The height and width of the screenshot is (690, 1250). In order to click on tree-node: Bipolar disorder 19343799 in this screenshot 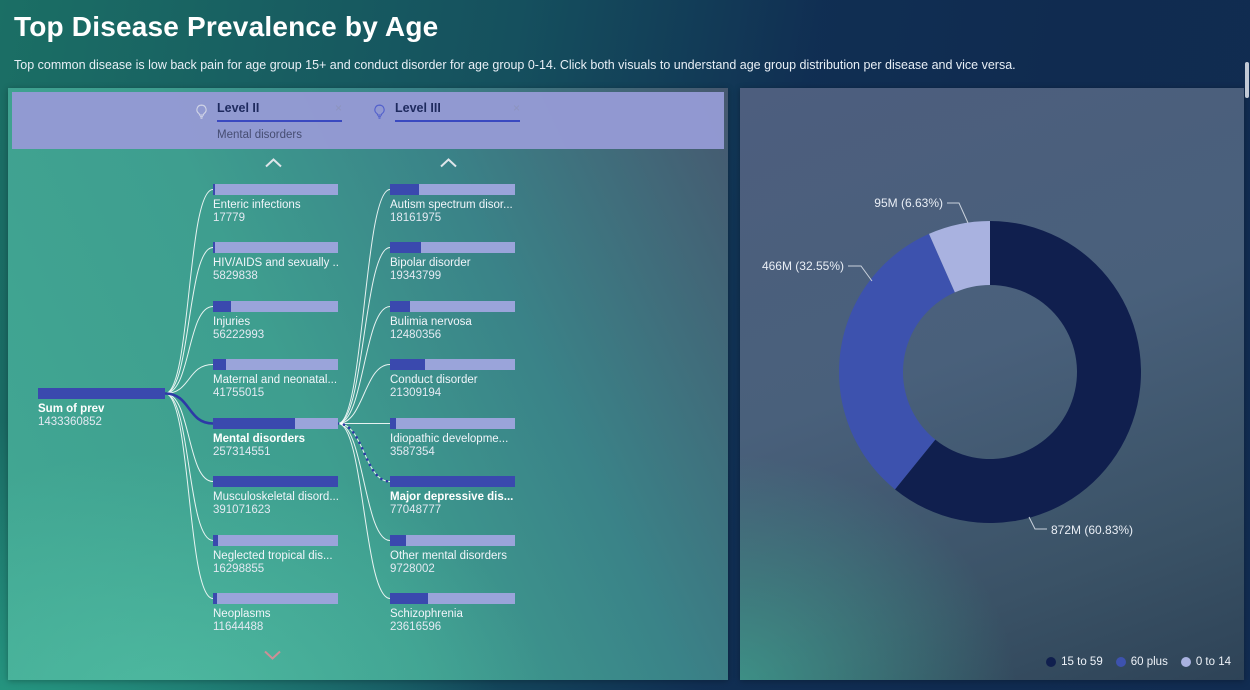, I will do `click(452, 263)`.